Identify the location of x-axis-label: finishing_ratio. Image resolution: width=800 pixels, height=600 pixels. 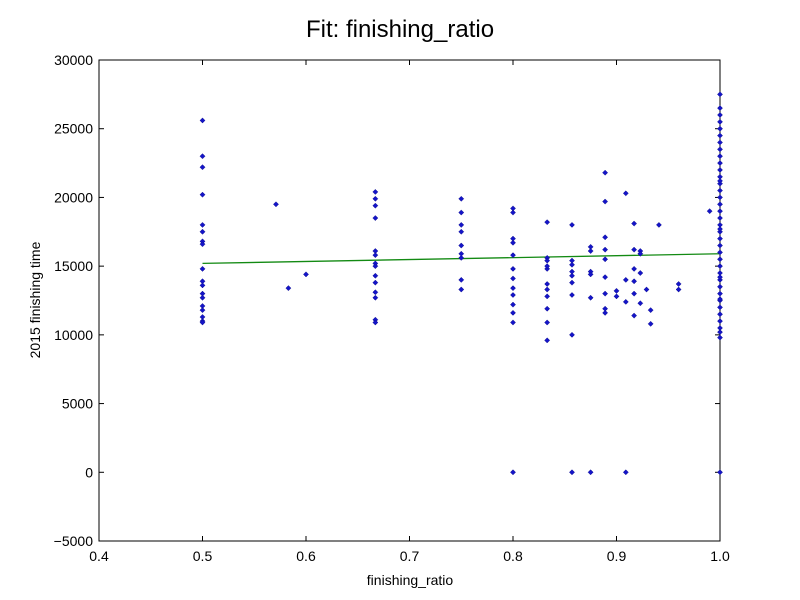
(410, 580).